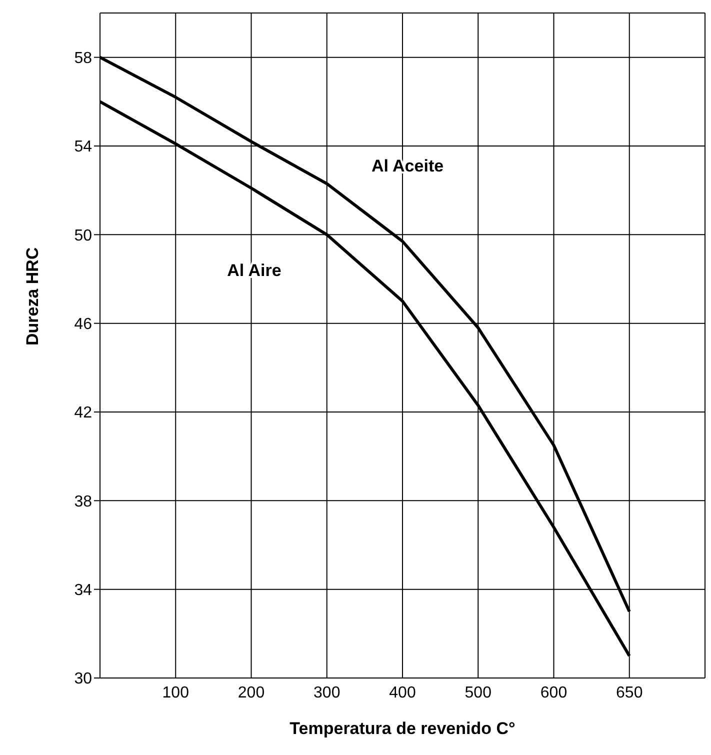 This screenshot has height=755, width=711. I want to click on y-tick-label: 50, so click(83, 235).